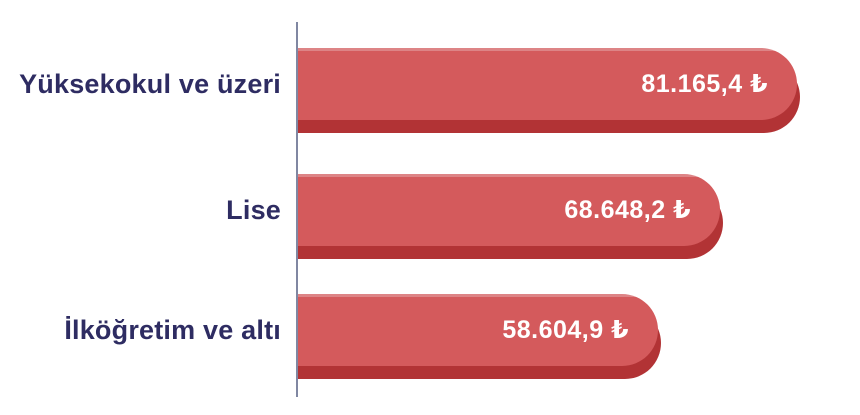 This screenshot has width=860, height=415. I want to click on bar-face: 68.648,2 ₺, so click(509, 210).